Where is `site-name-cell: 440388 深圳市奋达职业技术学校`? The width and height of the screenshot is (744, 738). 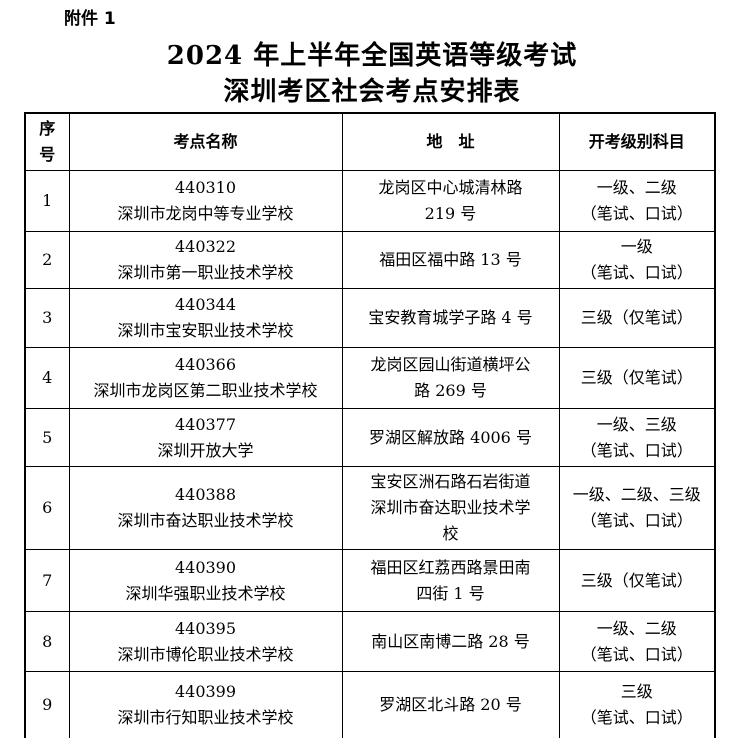
site-name-cell: 440388 深圳市奋达职业技术学校 is located at coordinates (205, 508).